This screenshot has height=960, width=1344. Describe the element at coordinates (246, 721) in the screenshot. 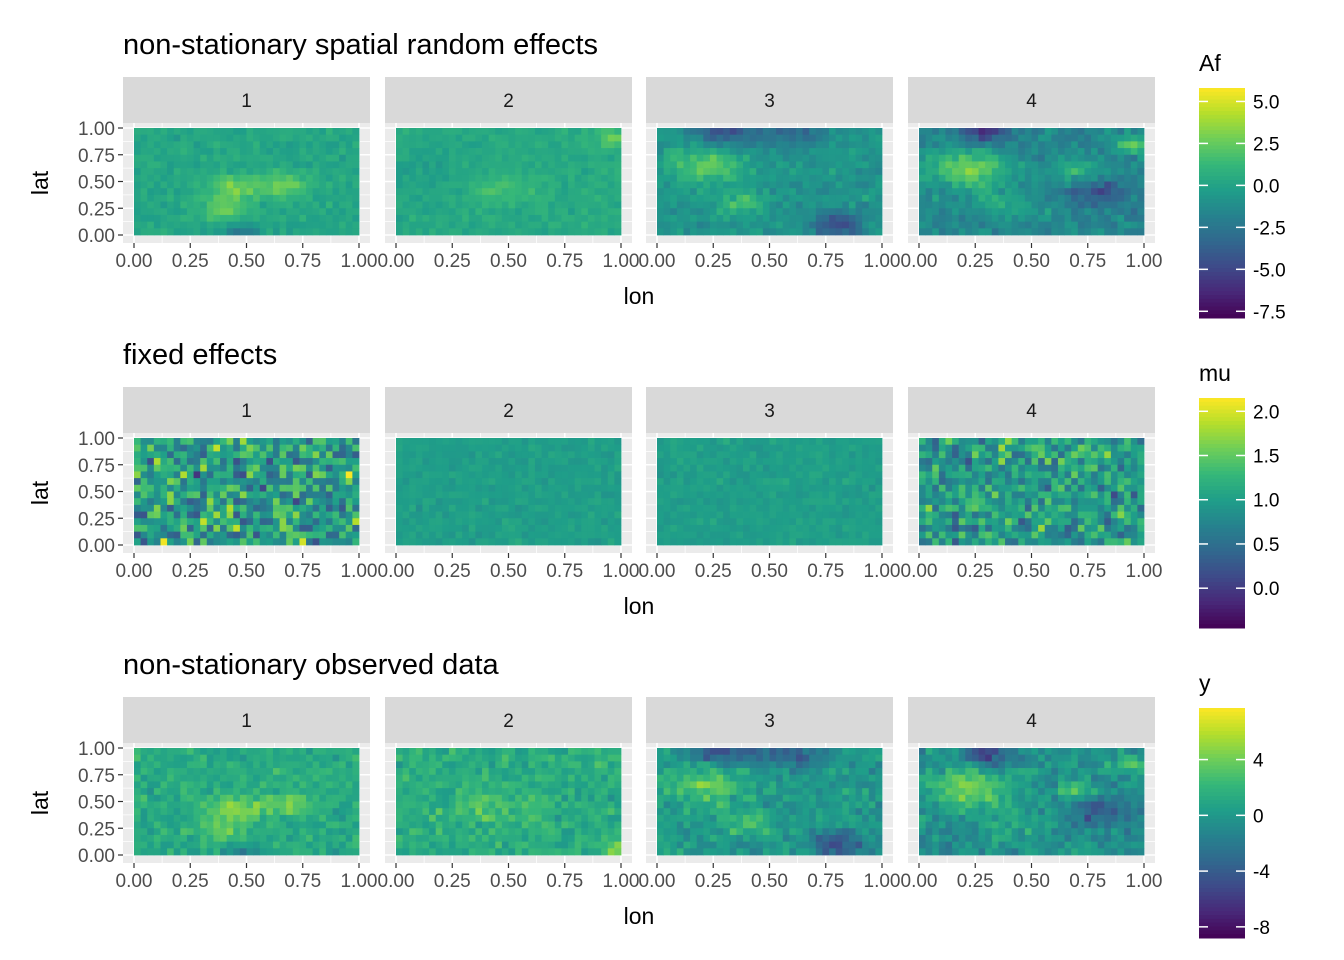

I see `facet-strip-label: 1` at that location.